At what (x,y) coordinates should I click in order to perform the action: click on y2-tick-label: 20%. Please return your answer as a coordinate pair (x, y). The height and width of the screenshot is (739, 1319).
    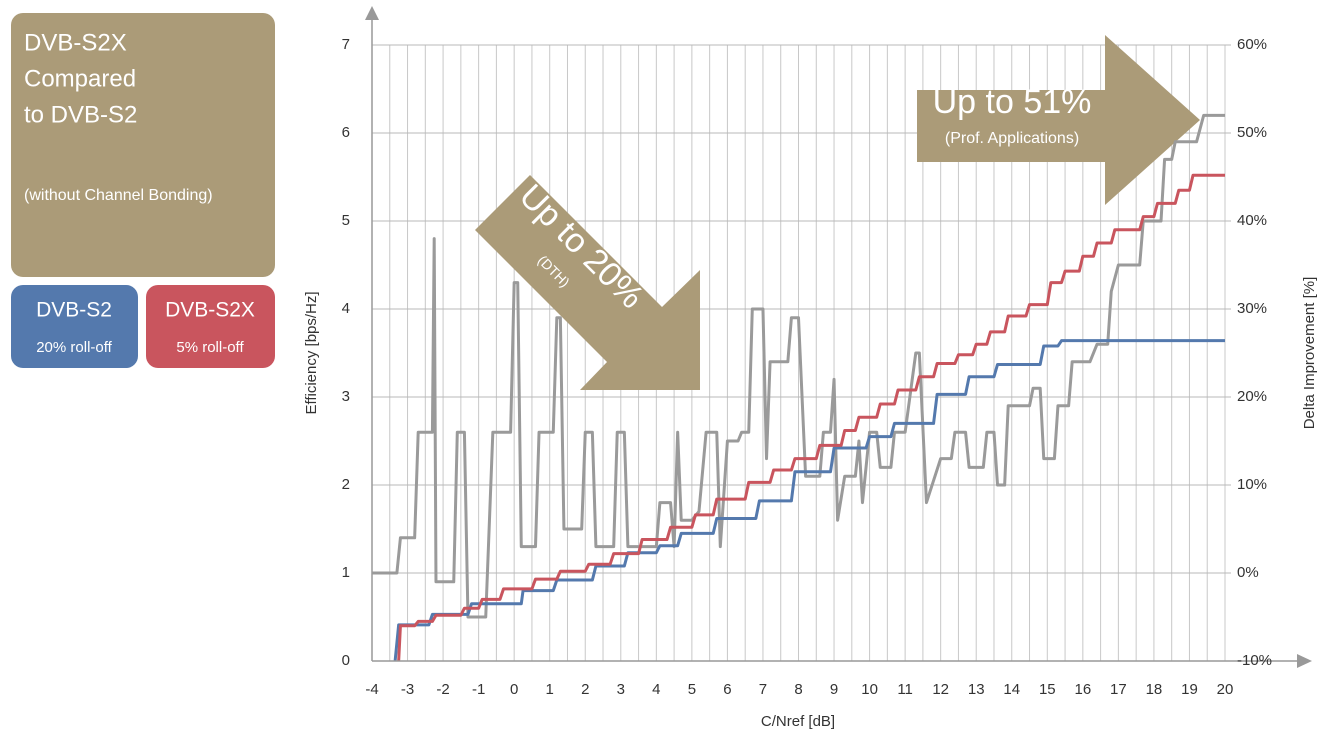
    Looking at the image, I should click on (1252, 396).